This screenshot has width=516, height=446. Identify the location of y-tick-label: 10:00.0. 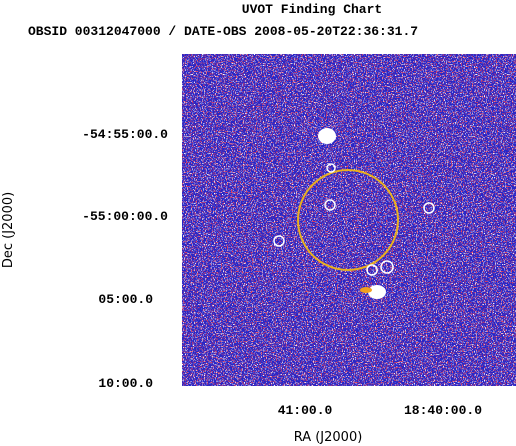
(125, 383).